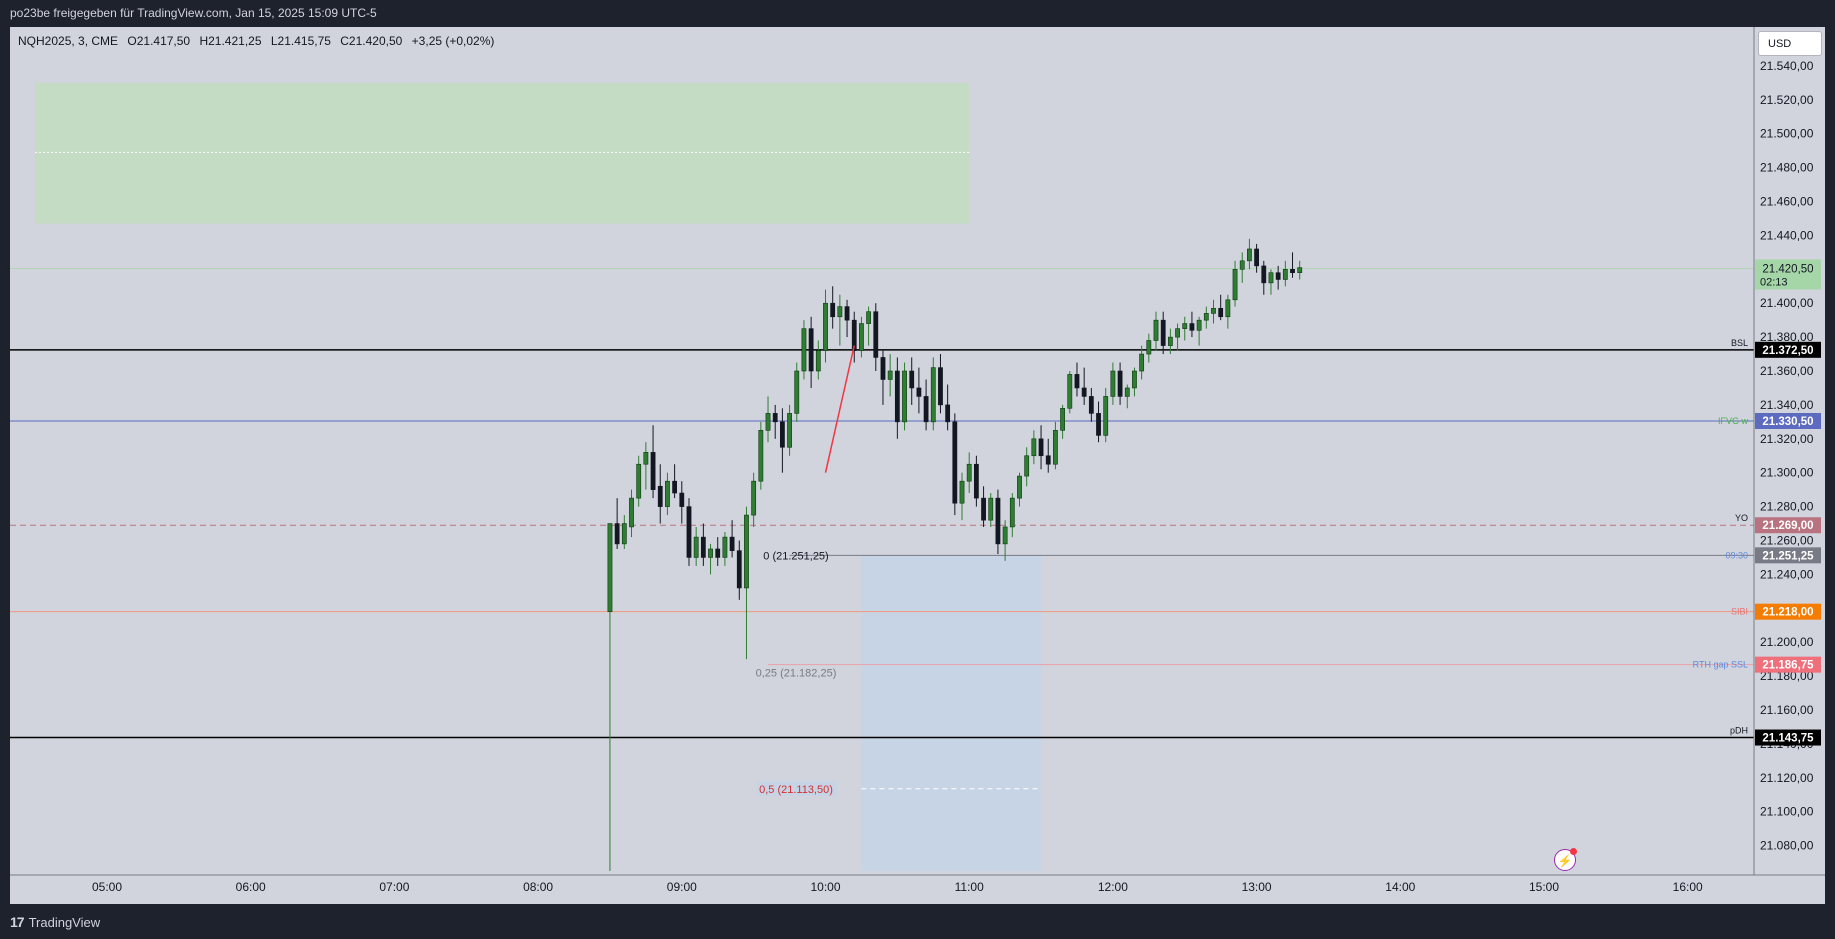 This screenshot has width=1835, height=939. I want to click on last-price-label: 21.420,50, so click(1787, 269).